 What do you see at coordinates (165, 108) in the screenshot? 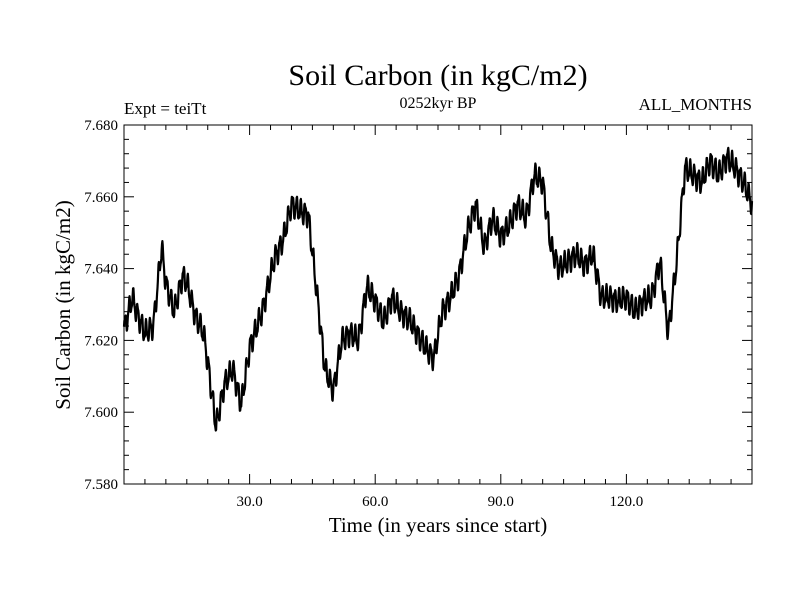
I see `experiment-label: Expt = teiTt` at bounding box center [165, 108].